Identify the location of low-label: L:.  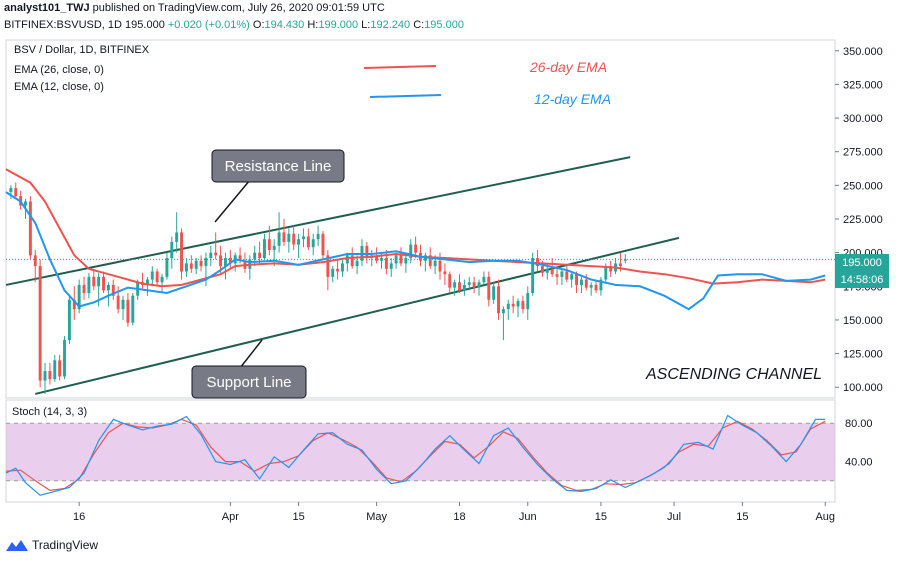
(366, 25).